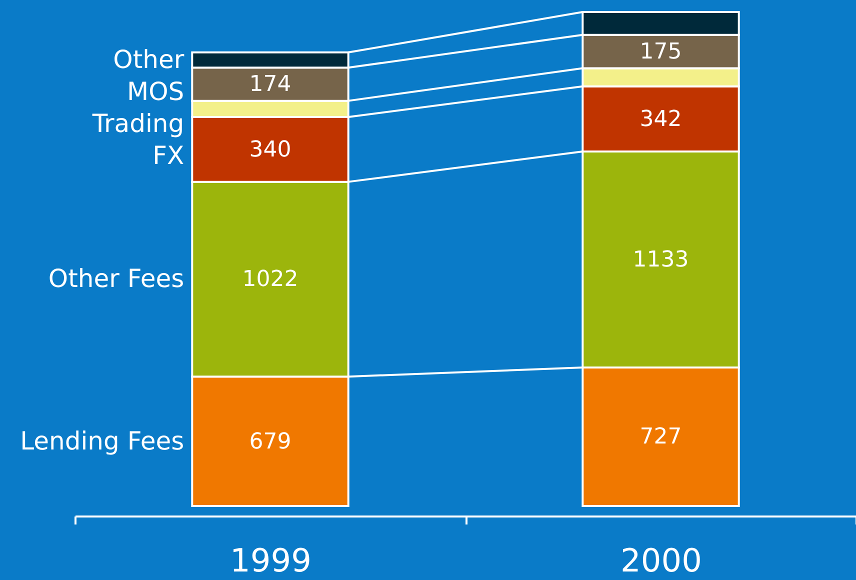  What do you see at coordinates (137, 123) in the screenshot?
I see `series-label: Trading` at bounding box center [137, 123].